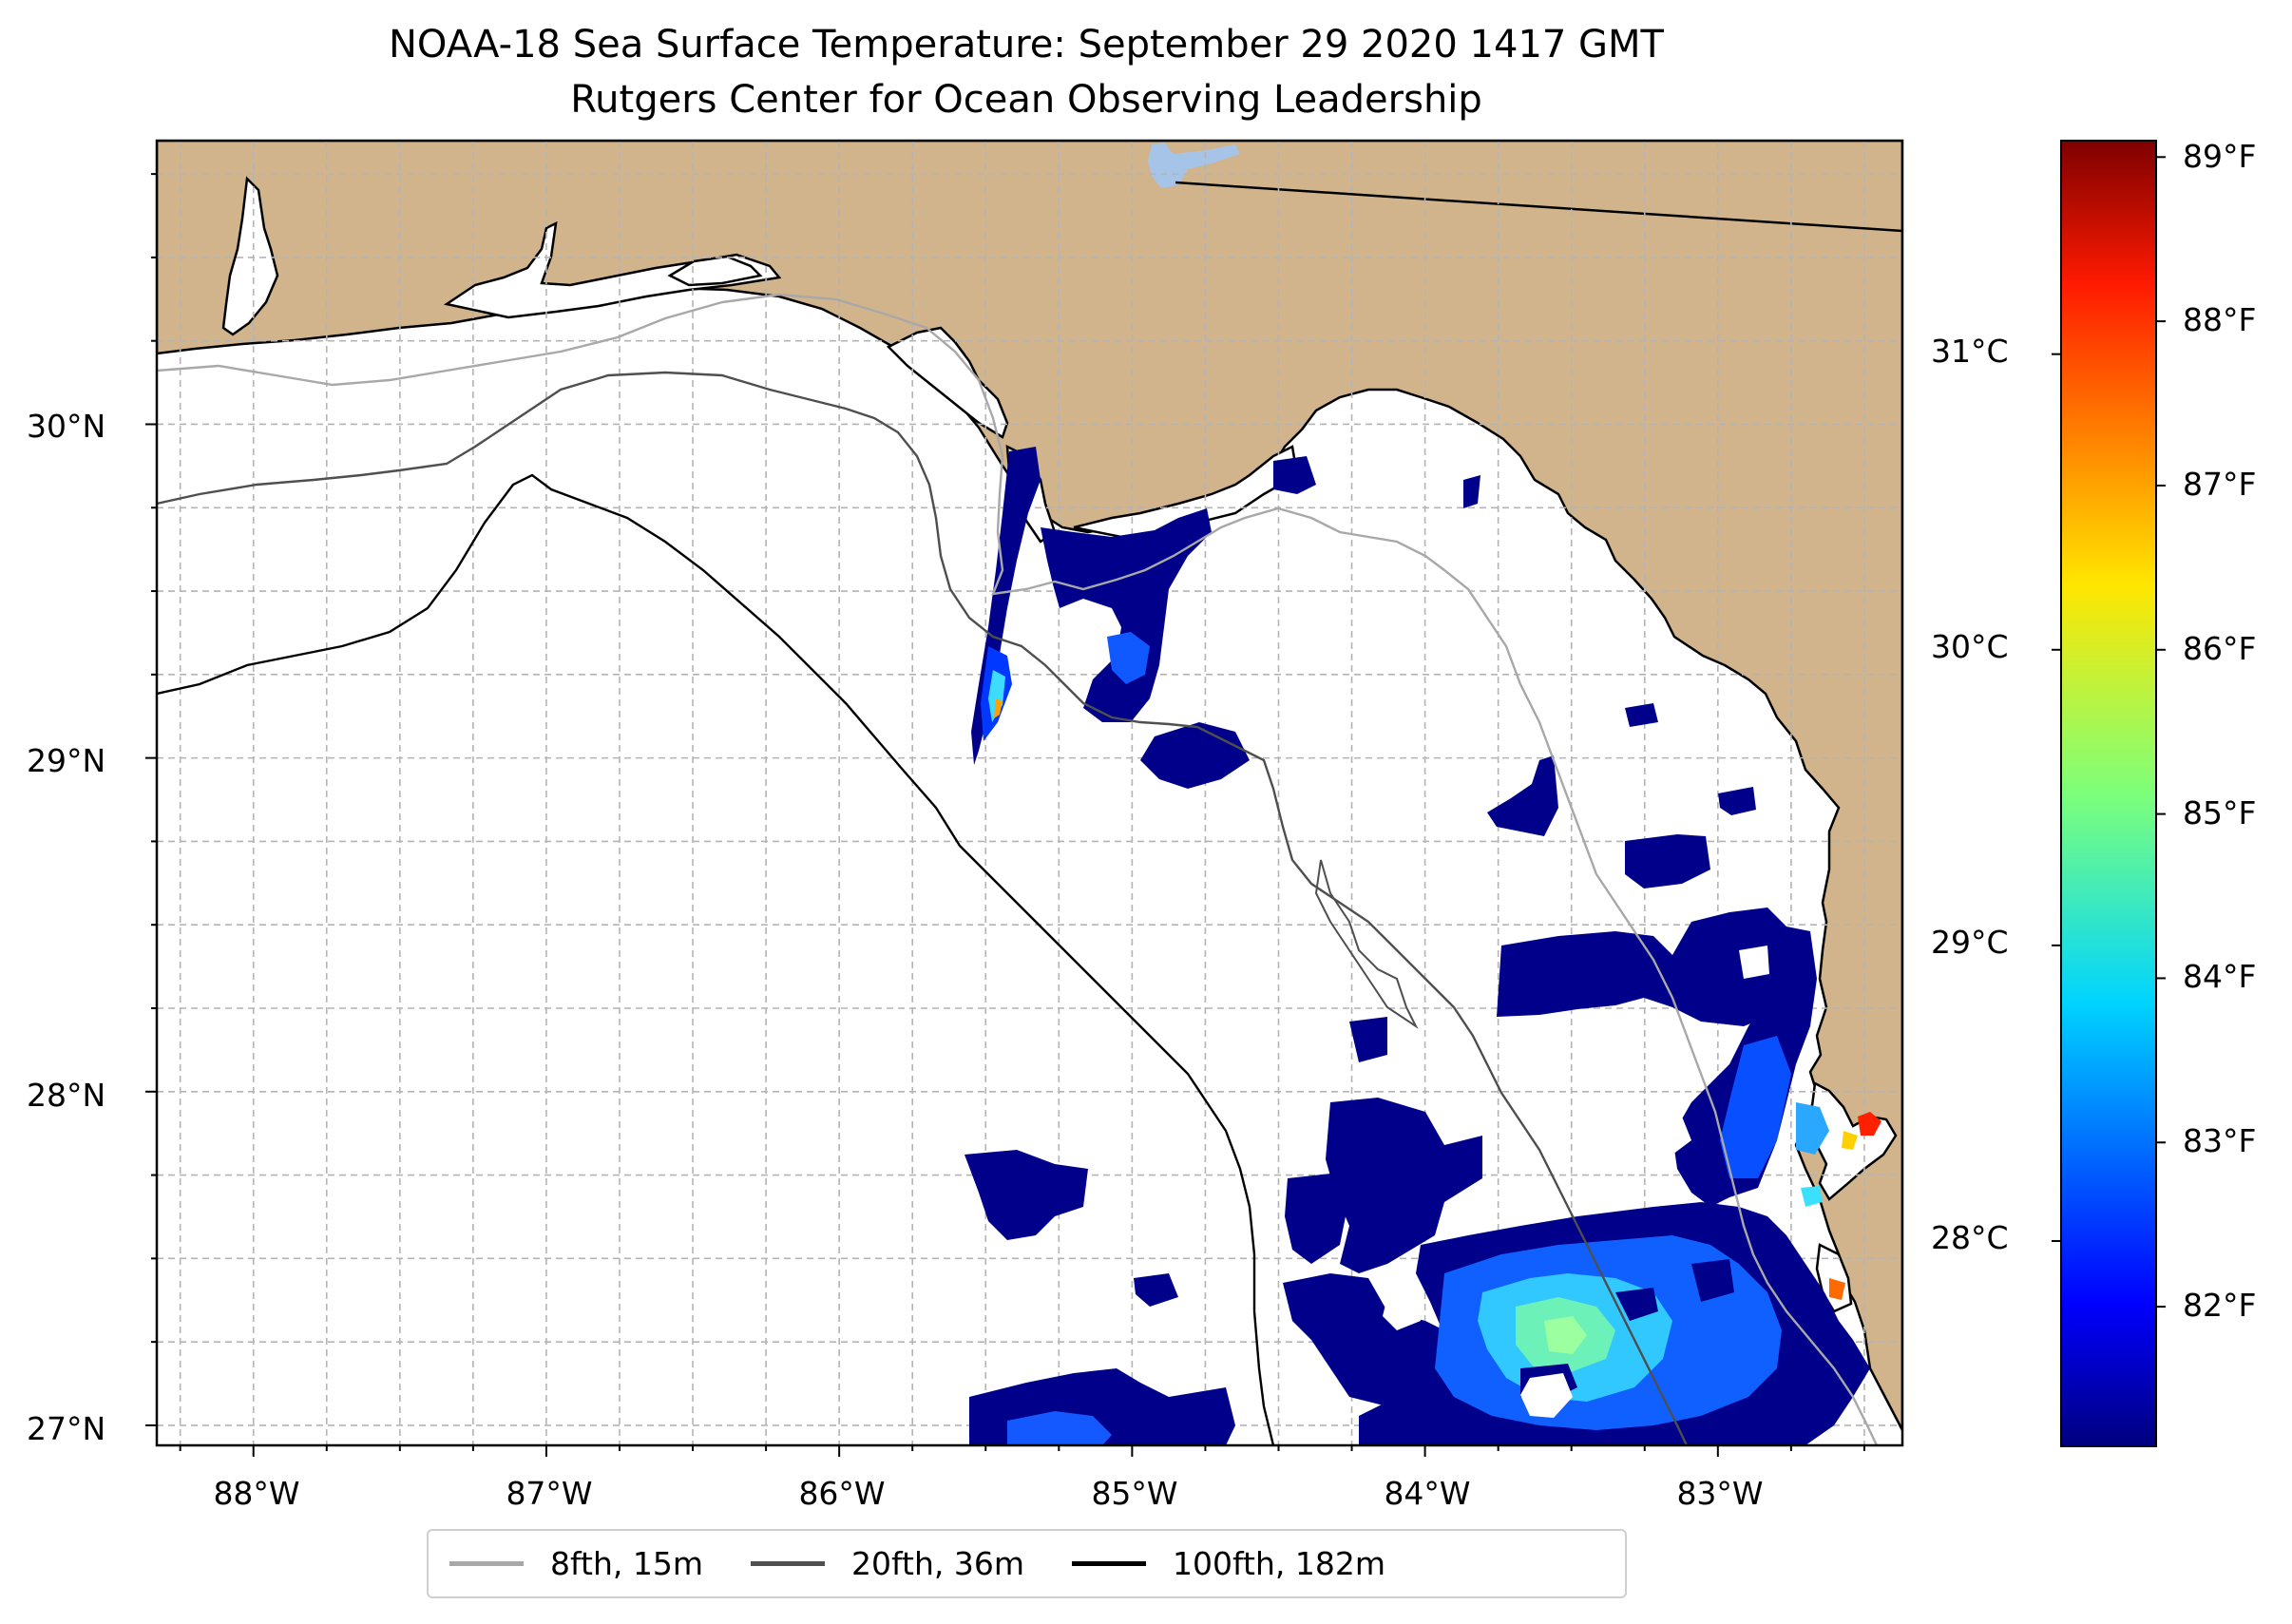 The height and width of the screenshot is (1624, 2292). What do you see at coordinates (250, 256) in the screenshot?
I see `mobile-bay` at bounding box center [250, 256].